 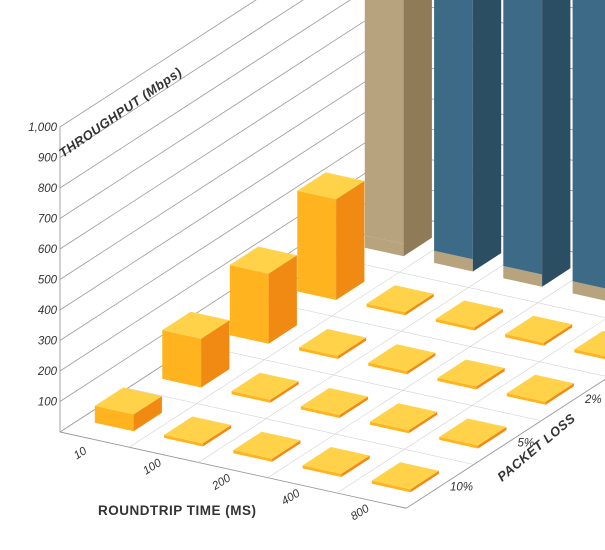 I want to click on bar-10-10%, so click(x=128, y=409).